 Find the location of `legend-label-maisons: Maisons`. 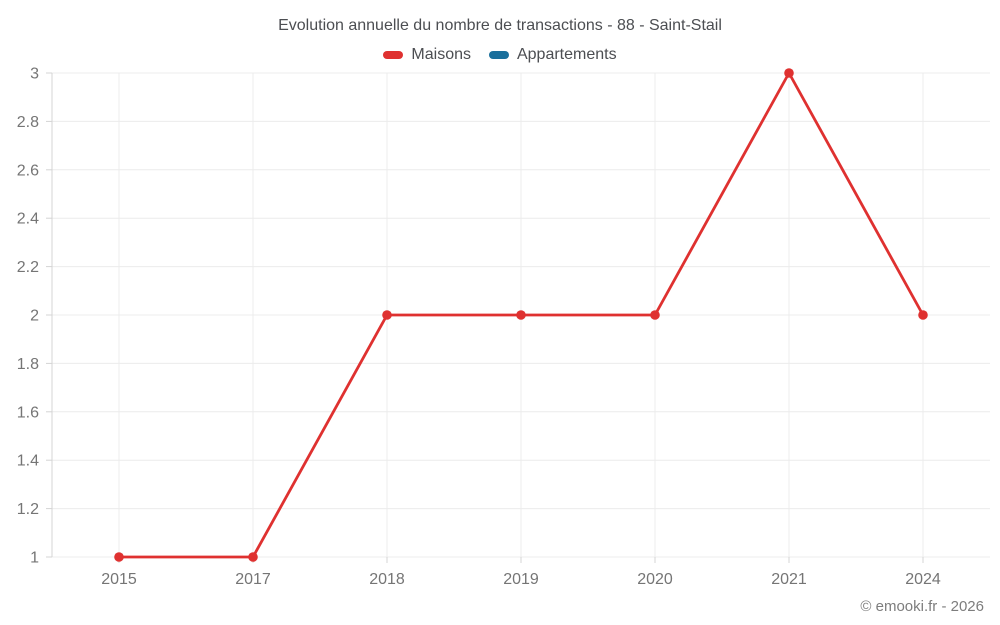

legend-label-maisons: Maisons is located at coordinates (441, 54).